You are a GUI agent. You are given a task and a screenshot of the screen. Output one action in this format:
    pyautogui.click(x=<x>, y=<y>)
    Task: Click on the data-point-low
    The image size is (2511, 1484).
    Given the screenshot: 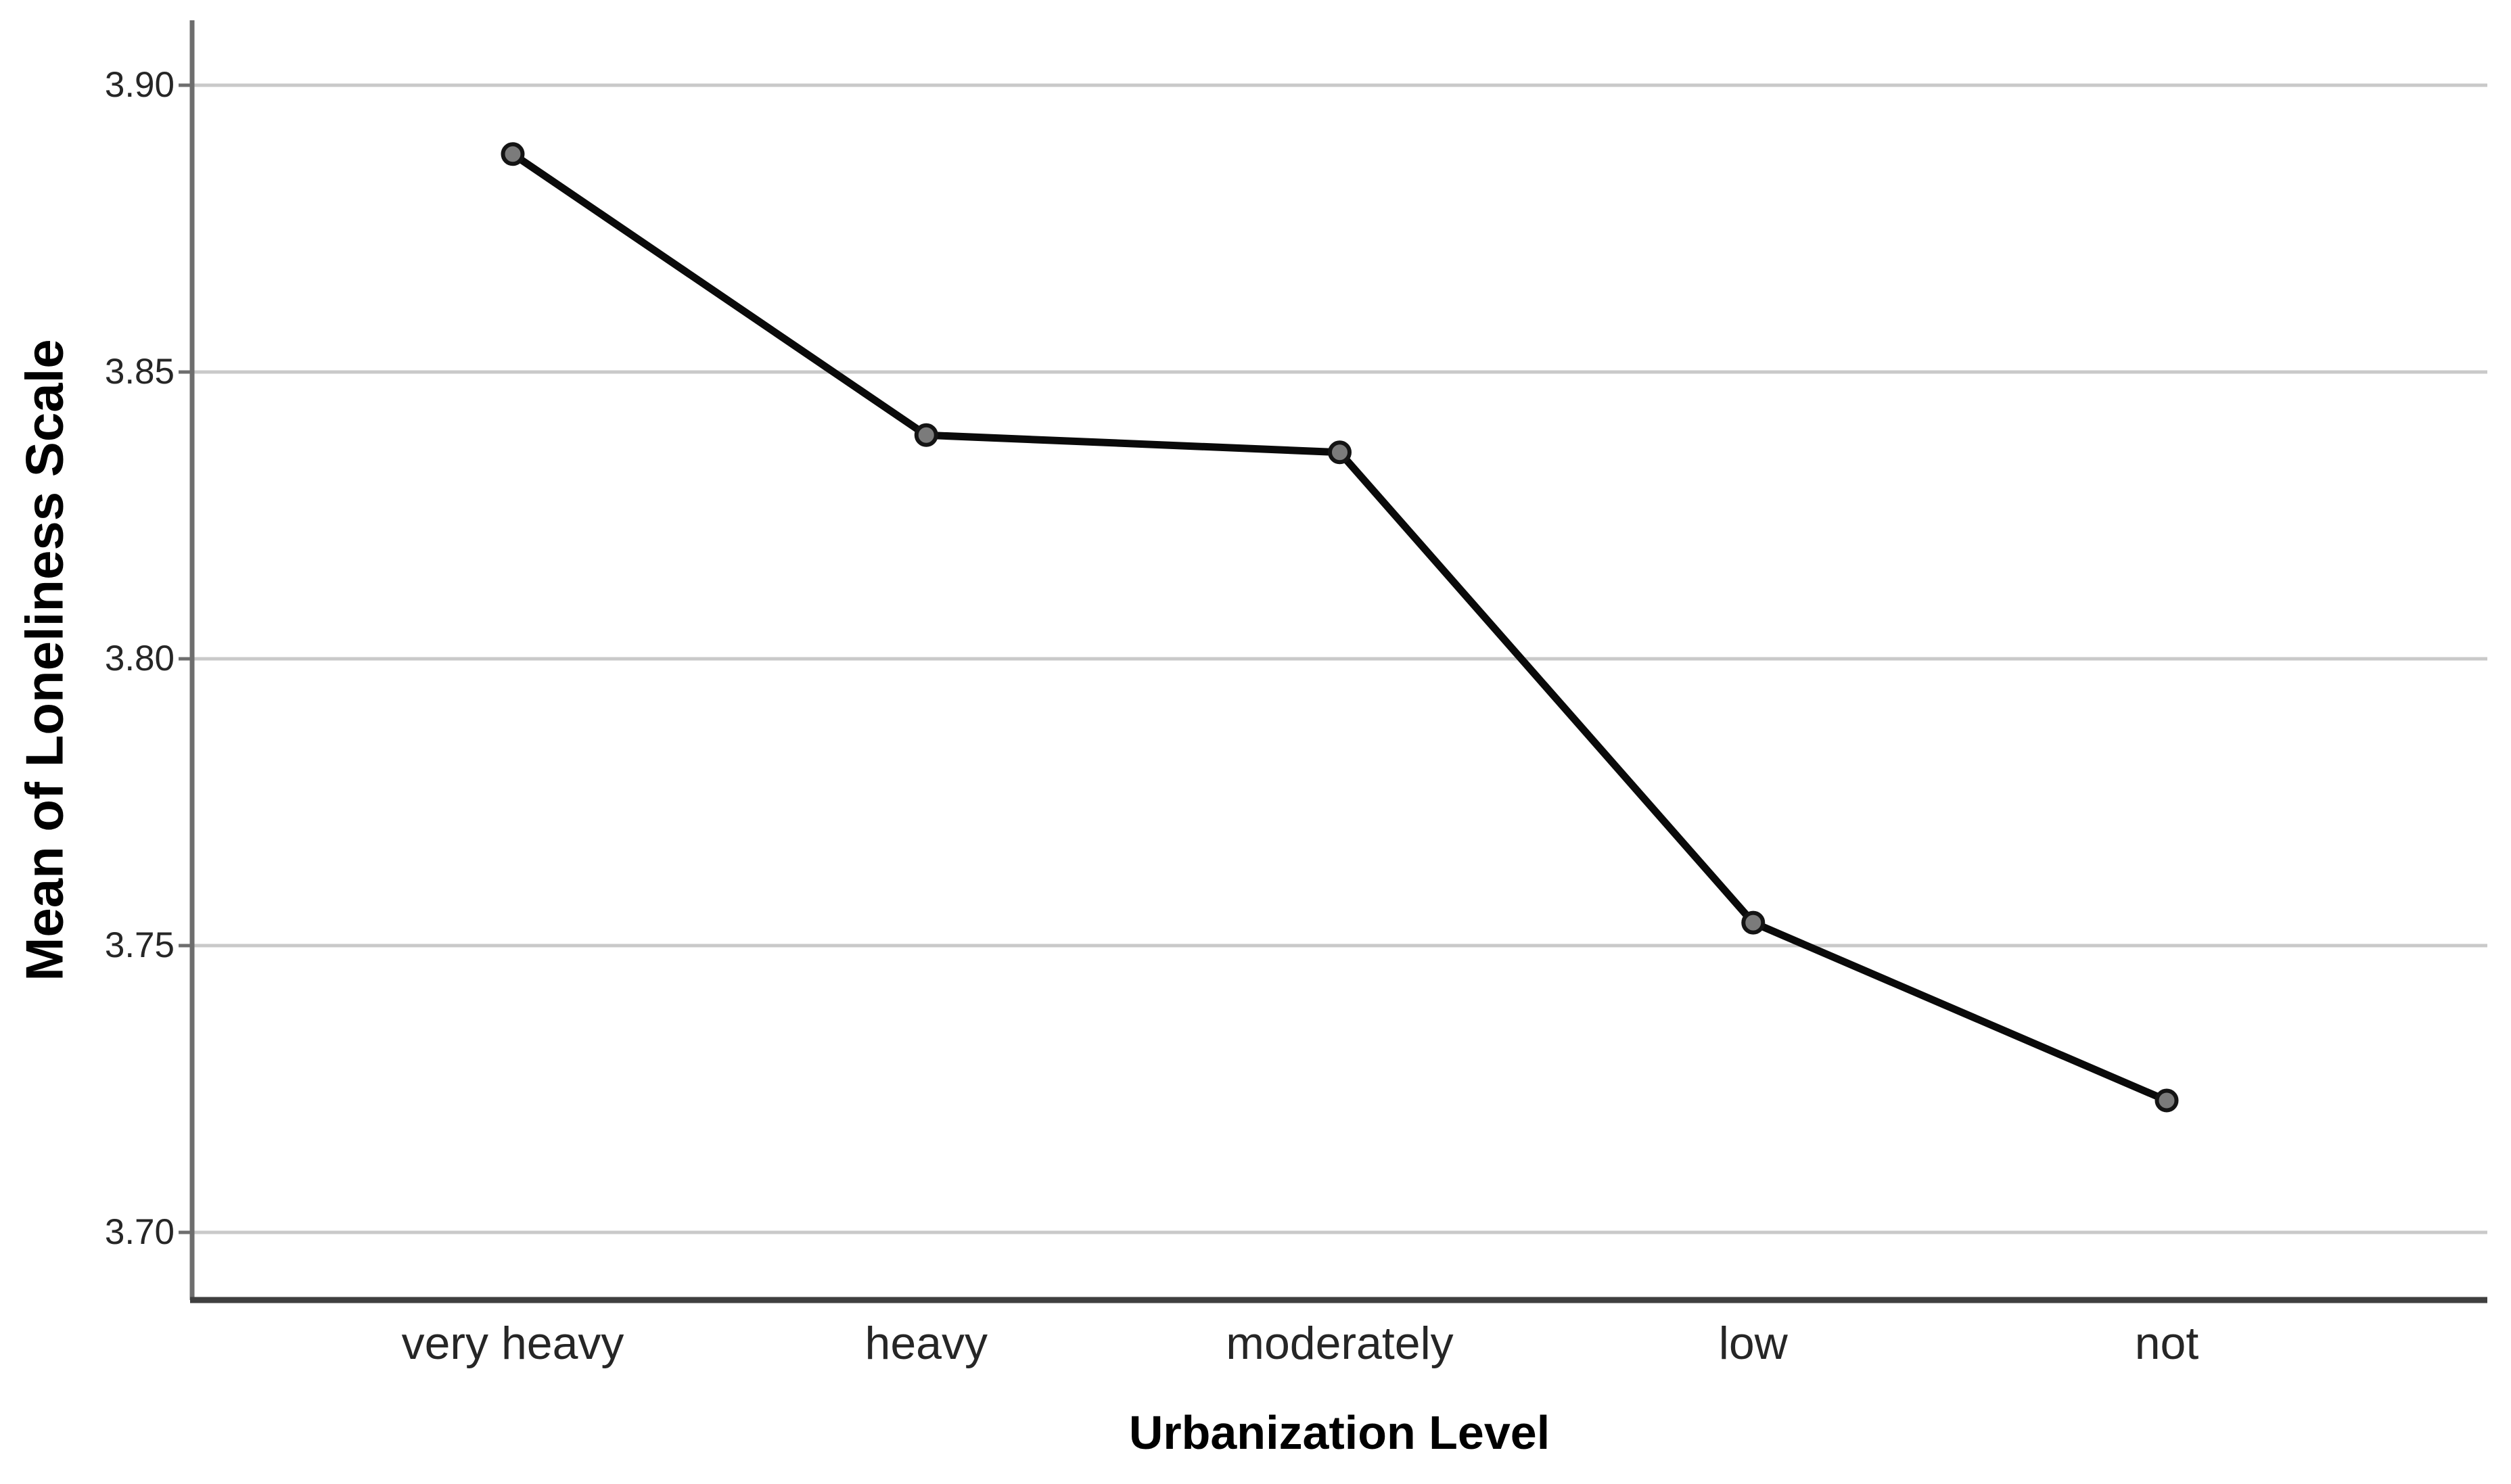 What is the action you would take?
    pyautogui.click(x=1754, y=923)
    